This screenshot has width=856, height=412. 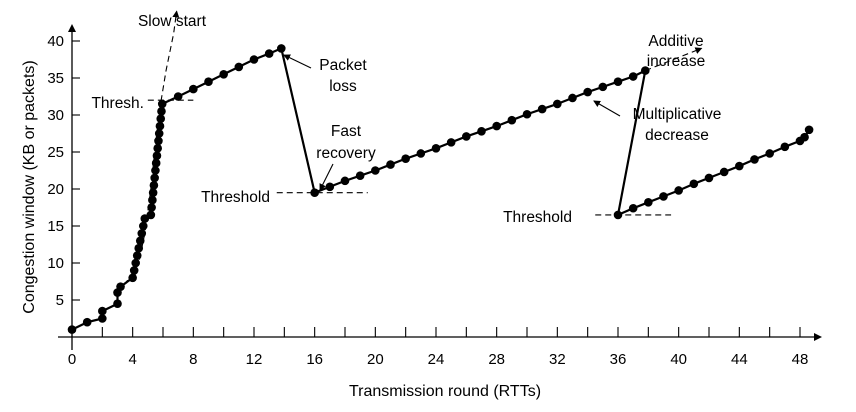 What do you see at coordinates (60, 300) in the screenshot?
I see `y-tick-label: 5` at bounding box center [60, 300].